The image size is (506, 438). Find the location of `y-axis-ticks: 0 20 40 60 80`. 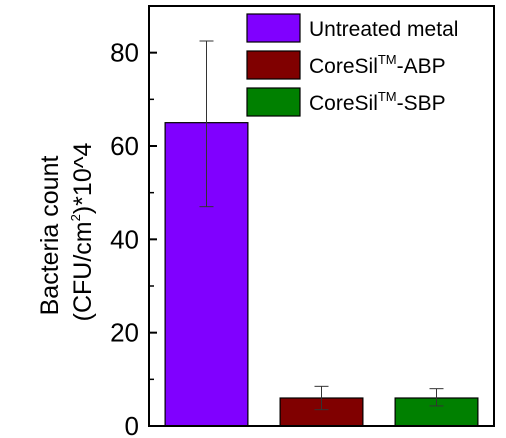

y-axis-ticks: 0 20 40 60 80 is located at coordinates (133, 238).